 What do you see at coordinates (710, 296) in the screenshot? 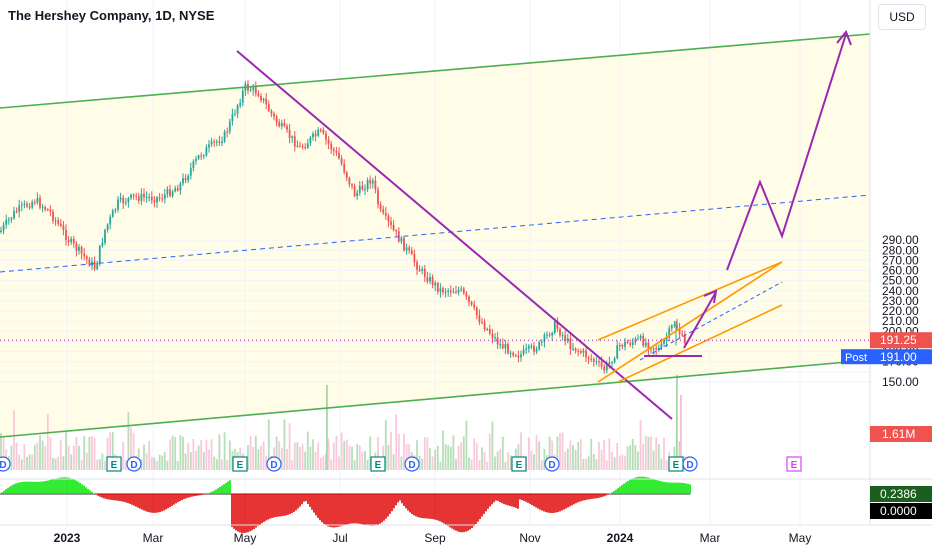
I see `arrowhead` at bounding box center [710, 296].